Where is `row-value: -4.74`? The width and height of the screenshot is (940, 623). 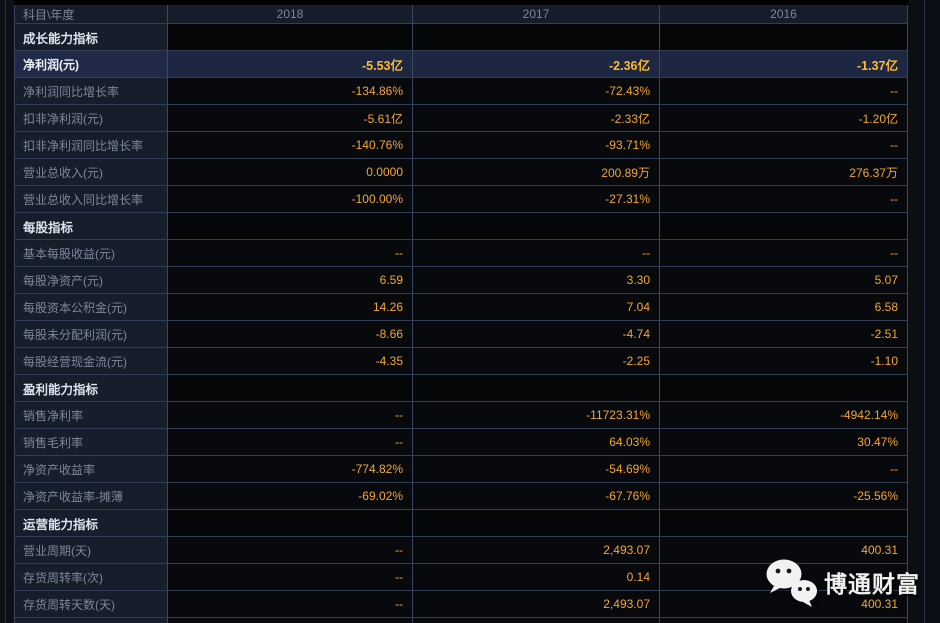
row-value: -4.74 is located at coordinates (536, 334).